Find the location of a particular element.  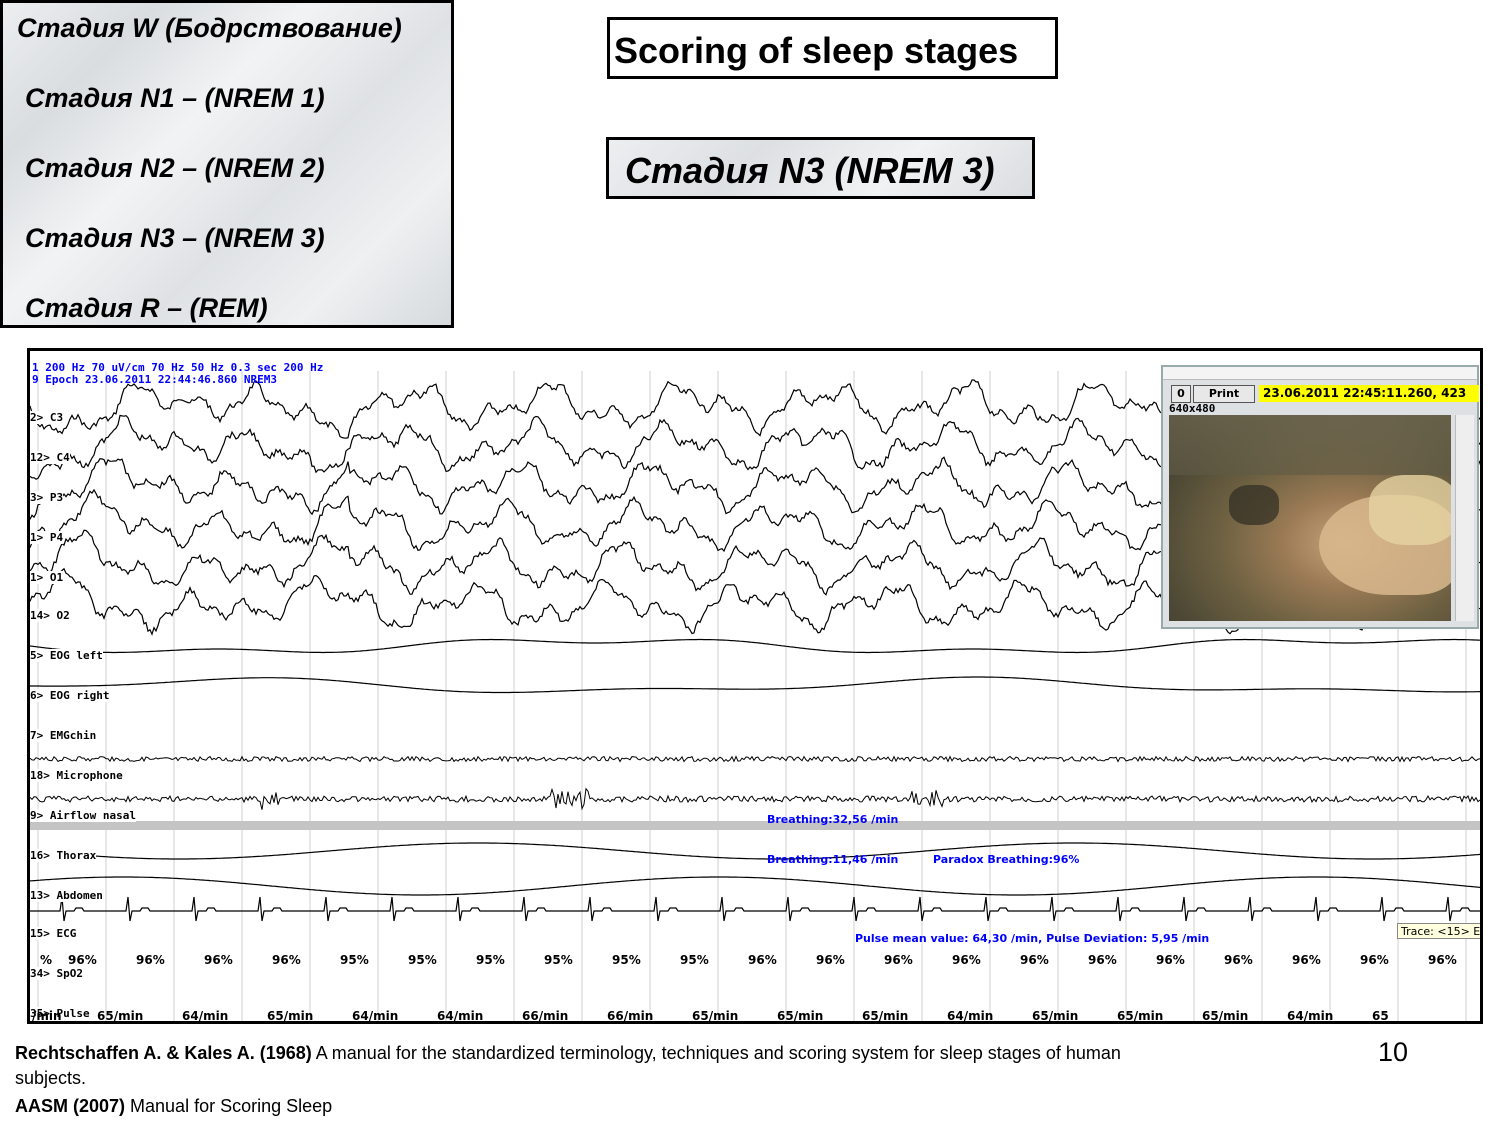

airflow-trace is located at coordinates (755, 825).